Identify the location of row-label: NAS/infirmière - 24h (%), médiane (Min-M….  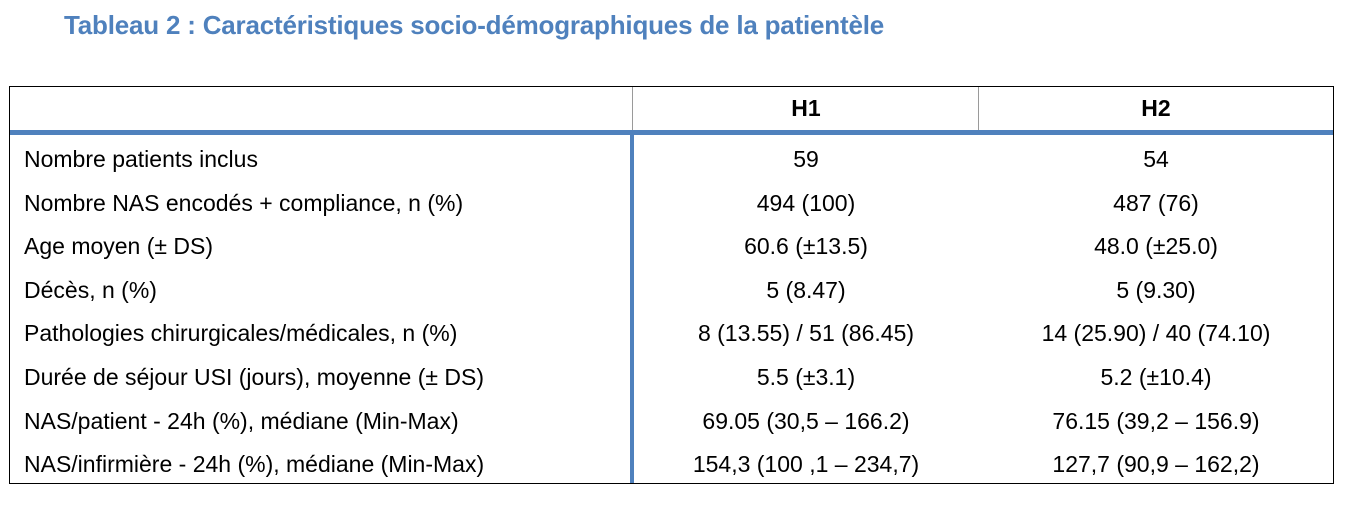
(254, 464).